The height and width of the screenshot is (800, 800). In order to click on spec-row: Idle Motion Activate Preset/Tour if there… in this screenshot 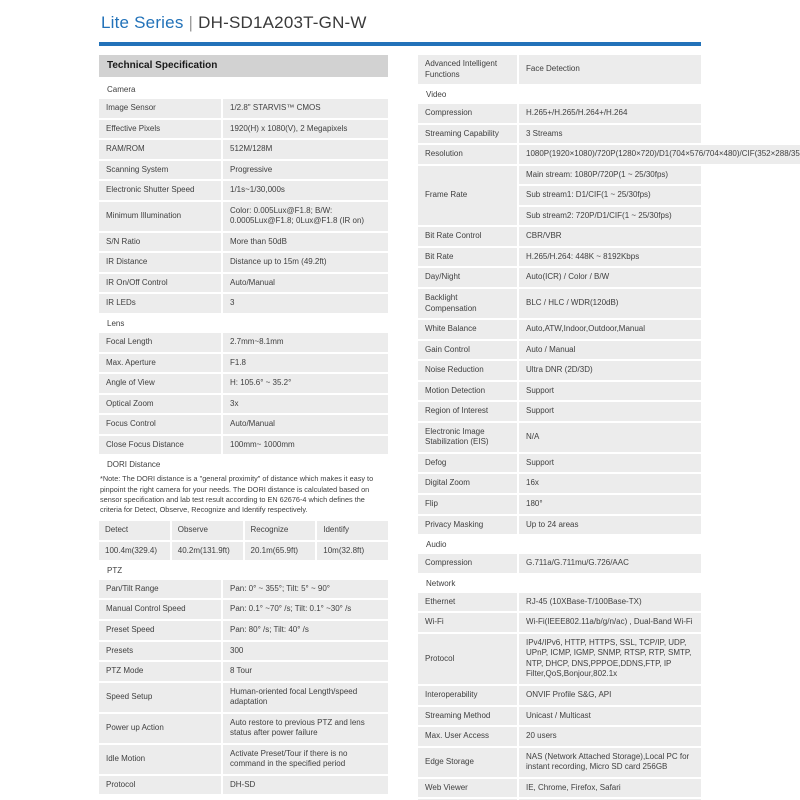, I will do `click(243, 759)`.